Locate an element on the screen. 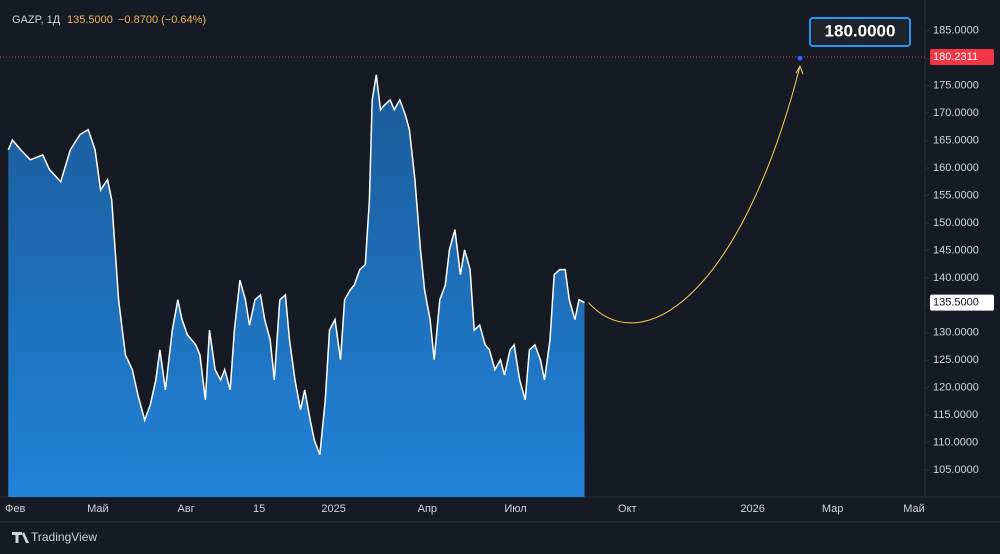 The height and width of the screenshot is (554, 1000). y-tick-label: 105.0000 is located at coordinates (956, 470).